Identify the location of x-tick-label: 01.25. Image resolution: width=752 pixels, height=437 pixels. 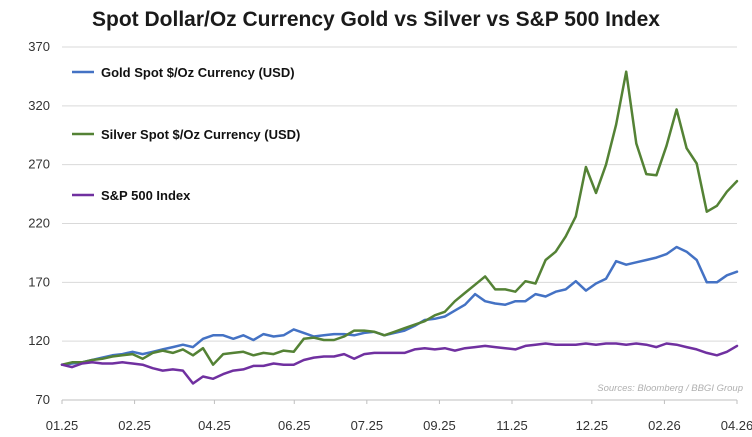
(62, 425).